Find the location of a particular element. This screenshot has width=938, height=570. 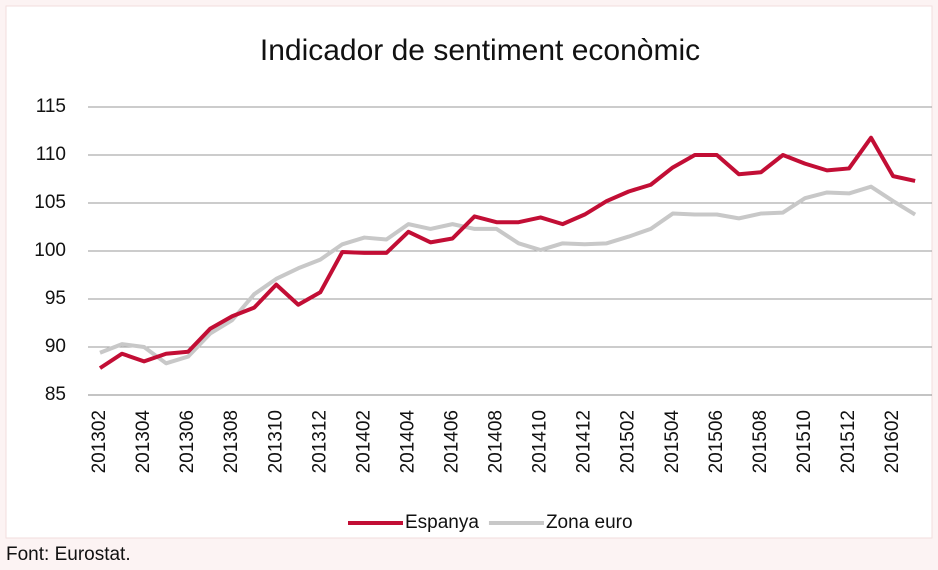

x-tick-label: 201408 is located at coordinates (496, 441).